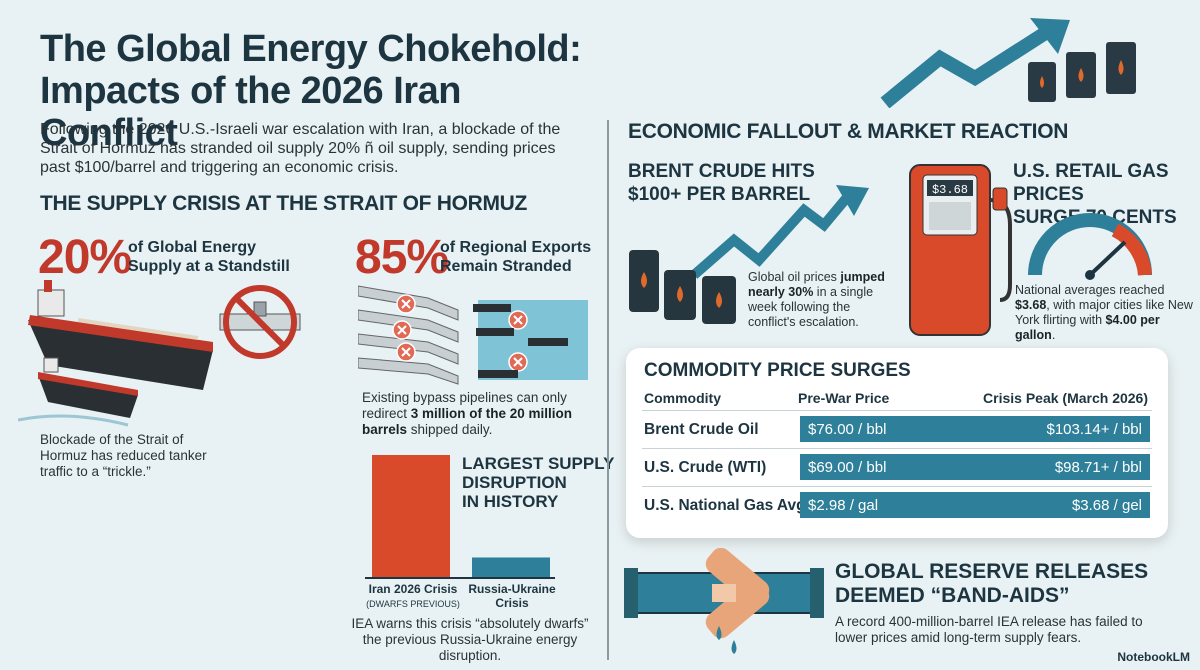 This screenshot has height=670, width=1200. Describe the element at coordinates (460, 517) in the screenshot. I see `disruption-bar-chart` at that location.